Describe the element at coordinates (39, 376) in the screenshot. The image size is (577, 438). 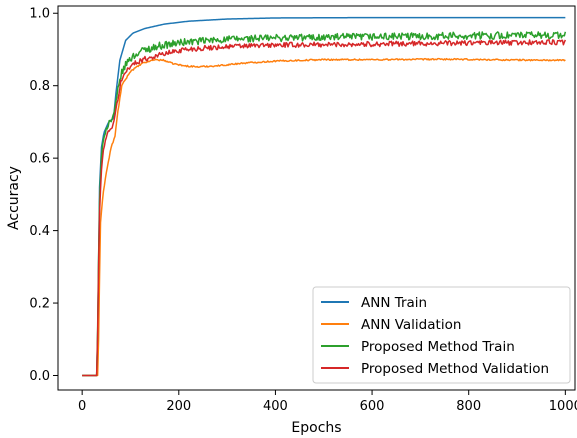
I see `y-tick-label: 0.0` at that location.